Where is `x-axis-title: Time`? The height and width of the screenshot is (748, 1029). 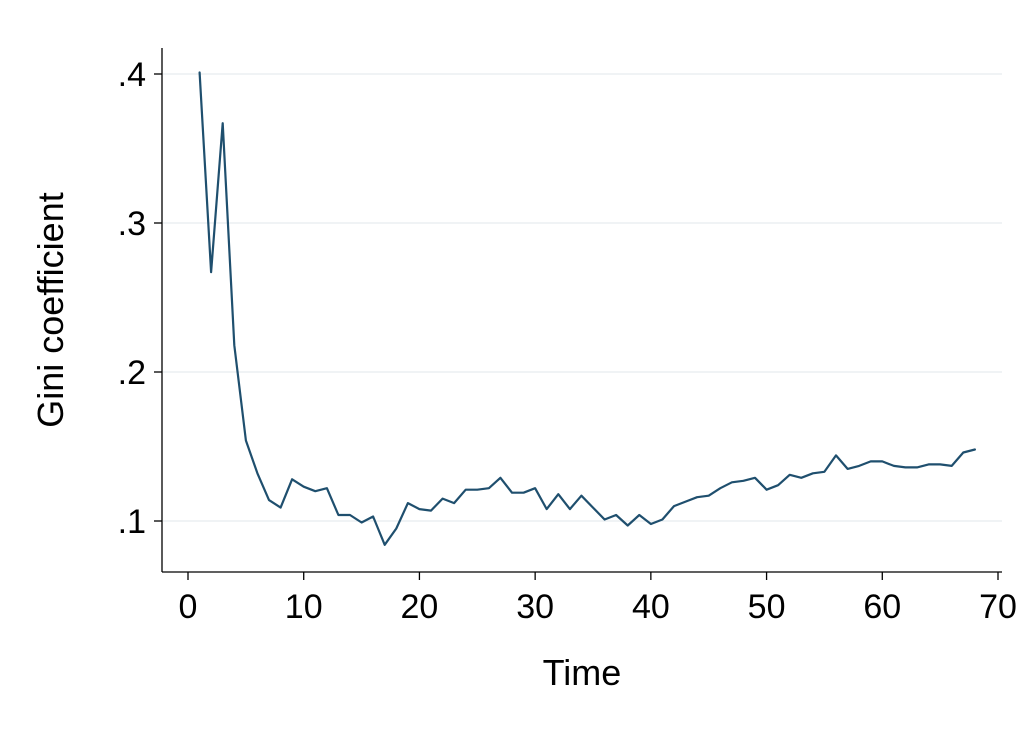
x-axis-title: Time is located at coordinates (582, 672).